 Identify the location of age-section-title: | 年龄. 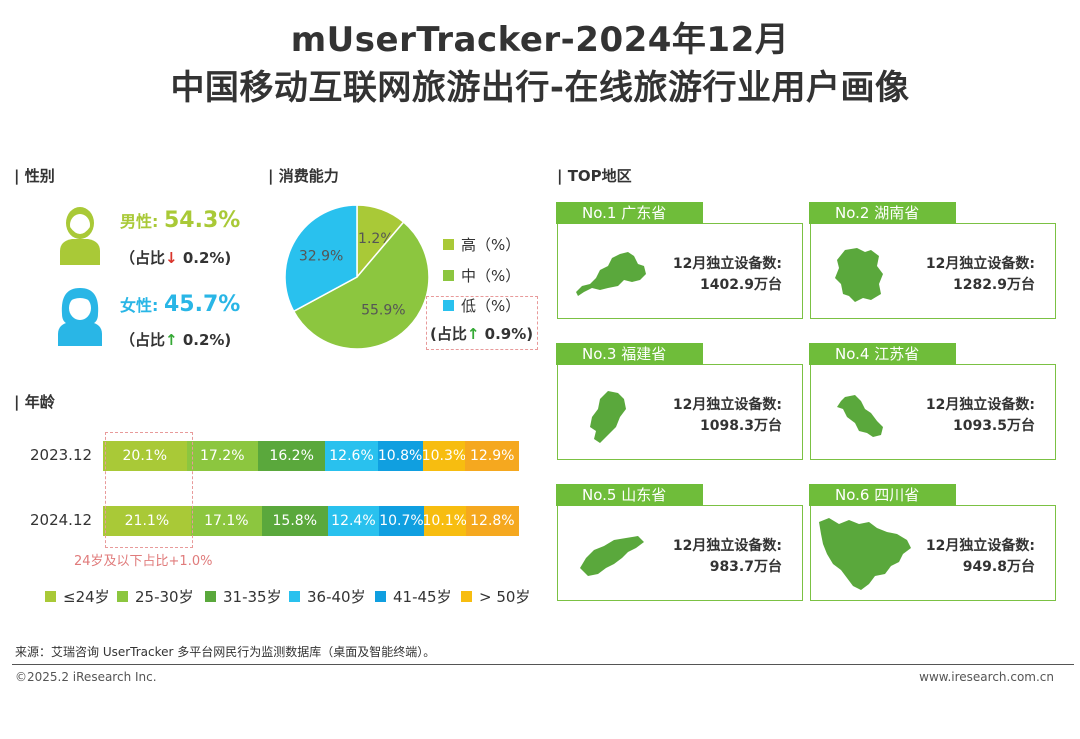
(34, 402).